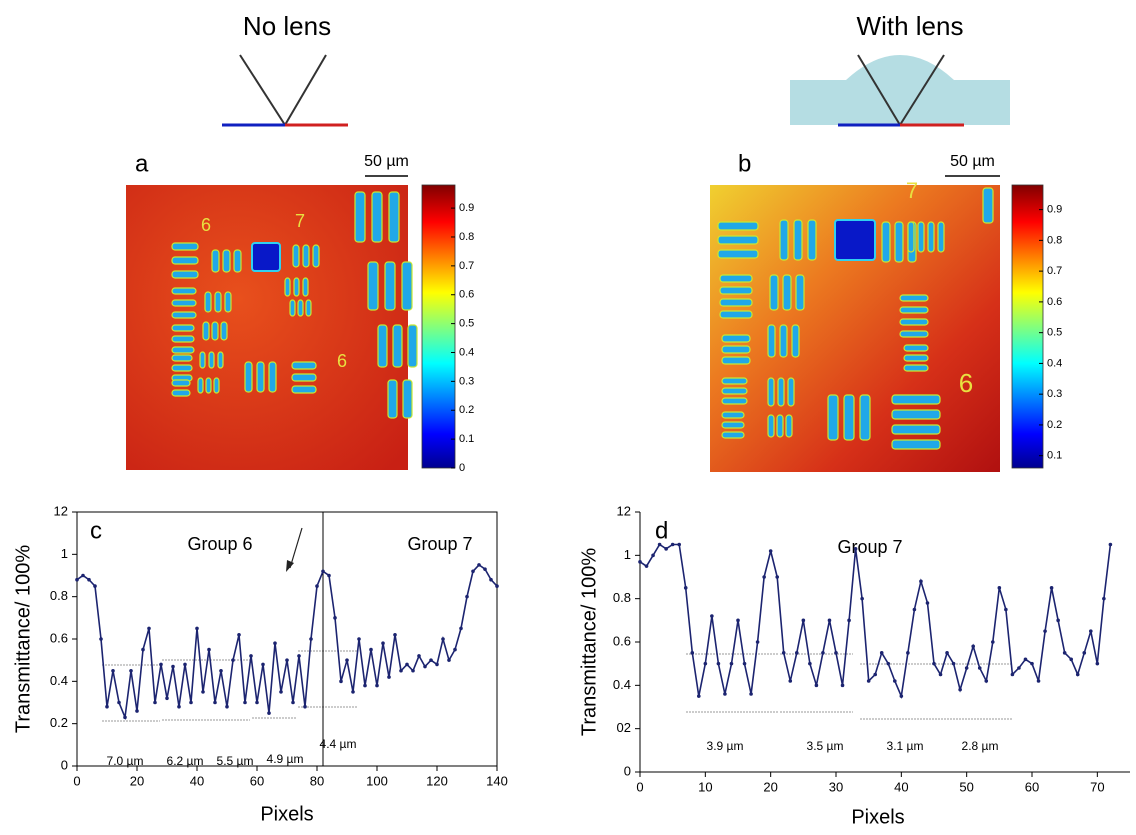 The height and width of the screenshot is (835, 1136). What do you see at coordinates (661, 530) in the screenshot?
I see `panel-label: d` at bounding box center [661, 530].